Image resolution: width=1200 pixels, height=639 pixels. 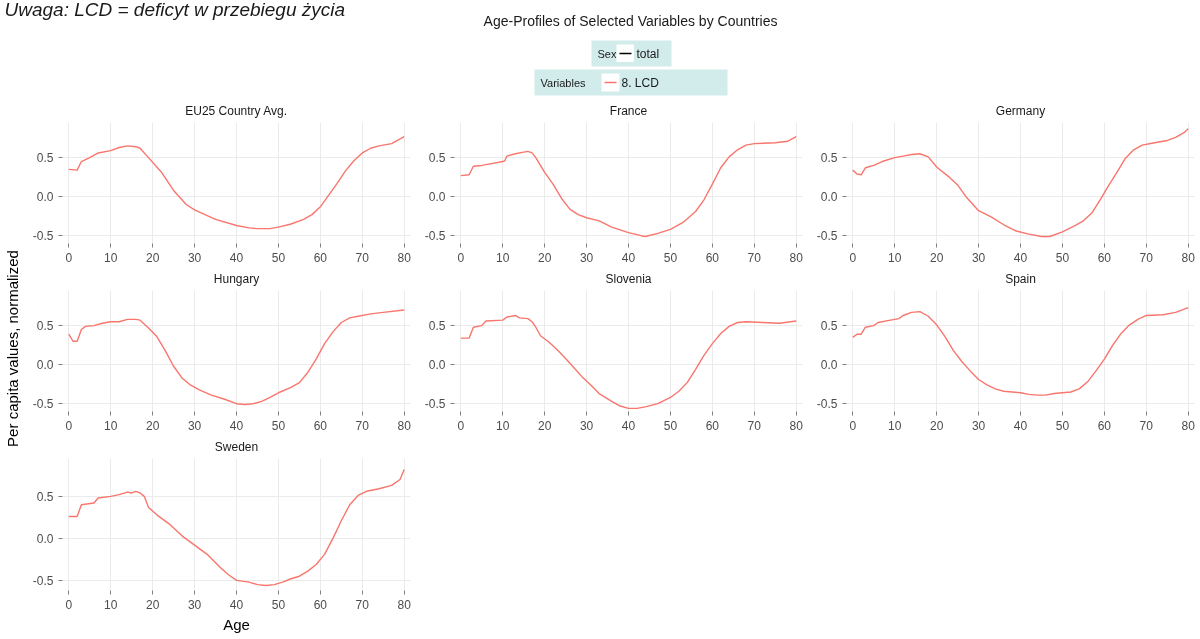 What do you see at coordinates (628, 278) in the screenshot?
I see `chart-title: Slovenia` at bounding box center [628, 278].